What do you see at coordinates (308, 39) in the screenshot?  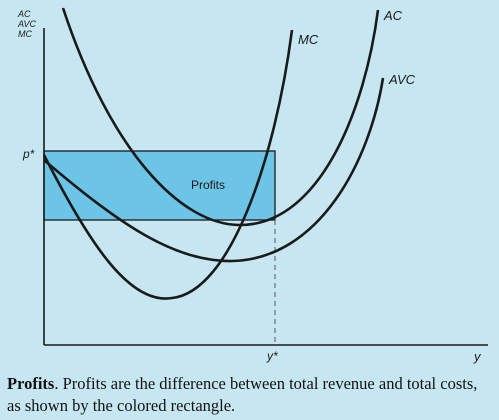 I see `mc-curve-label: MC` at bounding box center [308, 39].